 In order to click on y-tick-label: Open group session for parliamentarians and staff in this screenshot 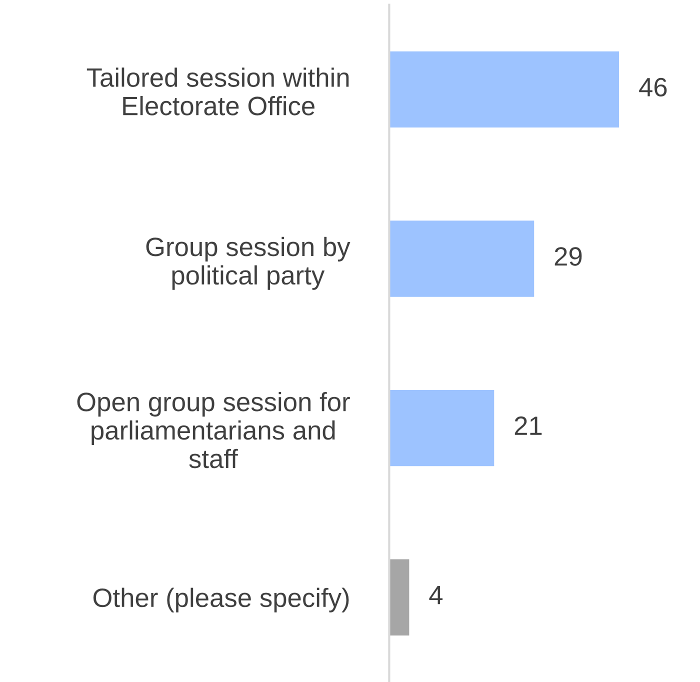, I will do `click(213, 430)`.